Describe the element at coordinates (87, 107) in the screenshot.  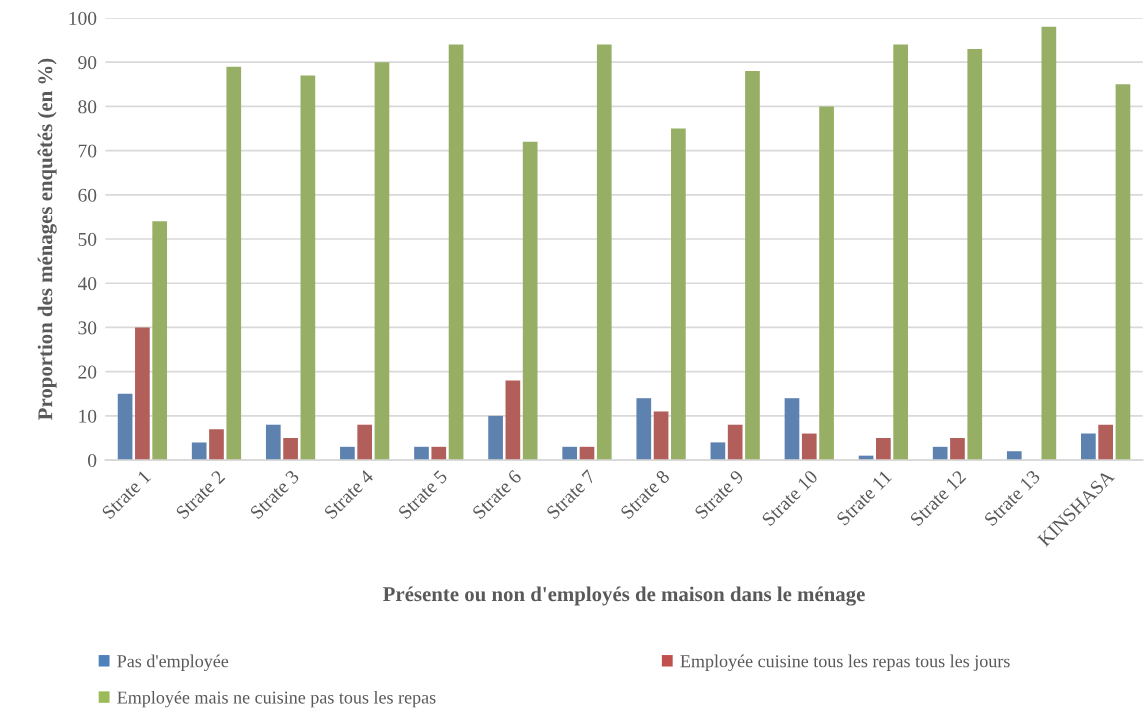
I see `y-tick-label: 80` at that location.